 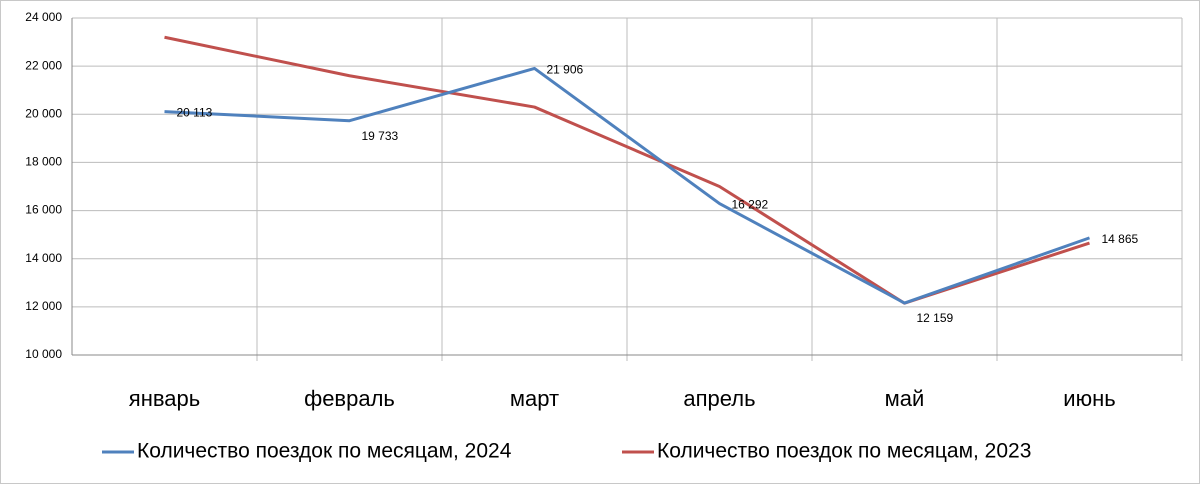 I want to click on data-label: 16 292, so click(x=750, y=205).